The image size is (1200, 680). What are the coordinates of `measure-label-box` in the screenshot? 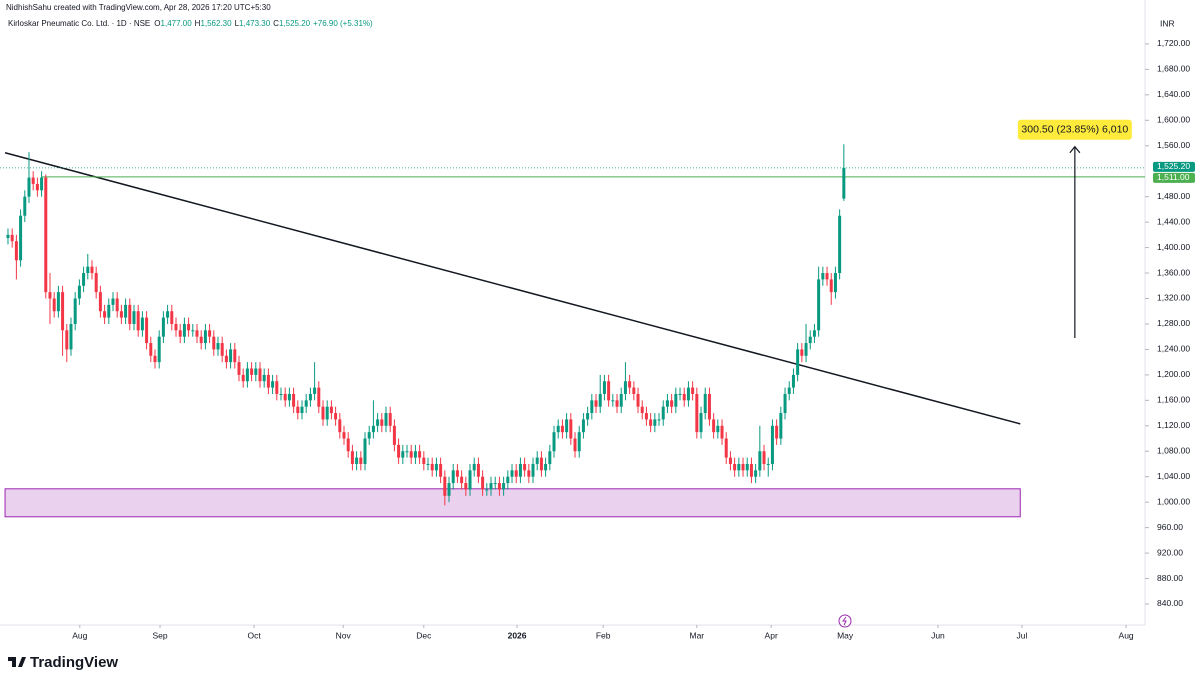 It's located at (1074, 129).